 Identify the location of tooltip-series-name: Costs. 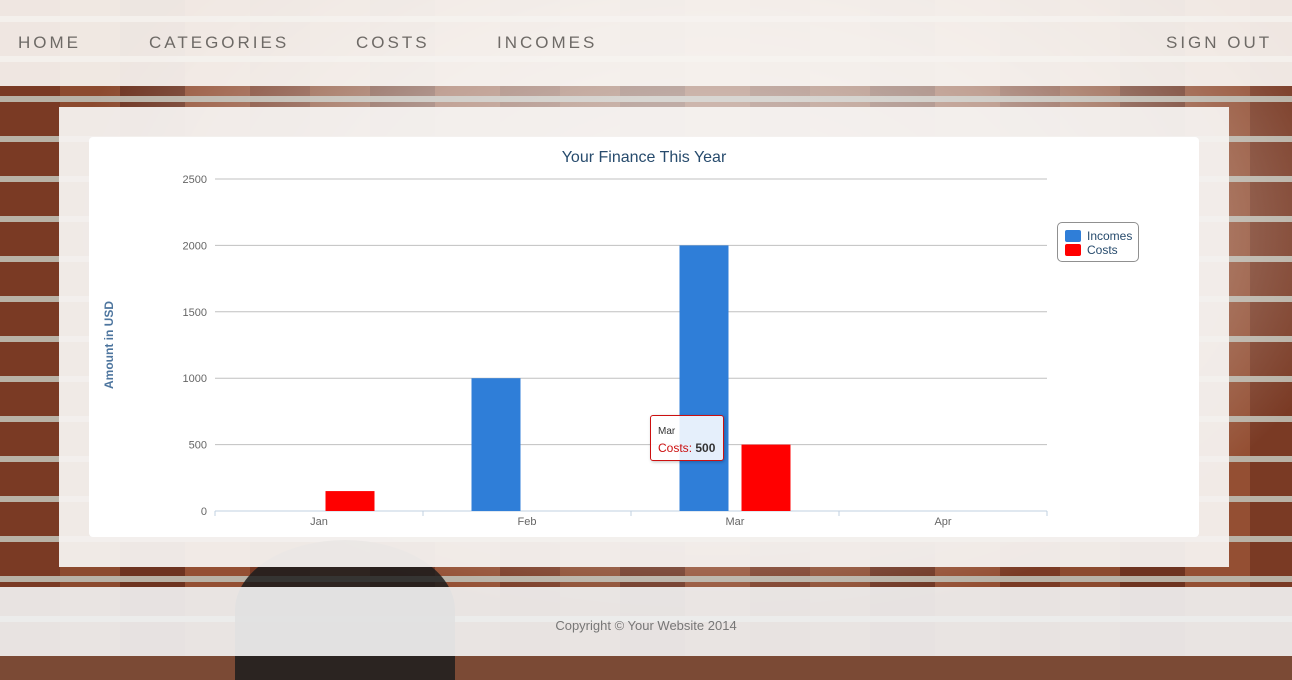
(673, 448).